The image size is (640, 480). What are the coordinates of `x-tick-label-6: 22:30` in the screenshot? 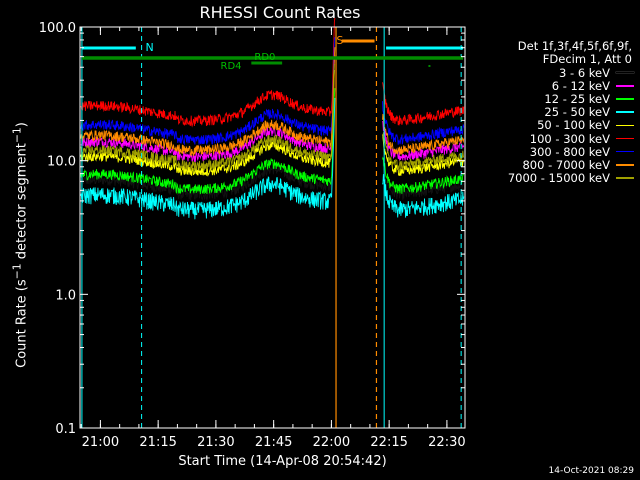 It's located at (446, 442).